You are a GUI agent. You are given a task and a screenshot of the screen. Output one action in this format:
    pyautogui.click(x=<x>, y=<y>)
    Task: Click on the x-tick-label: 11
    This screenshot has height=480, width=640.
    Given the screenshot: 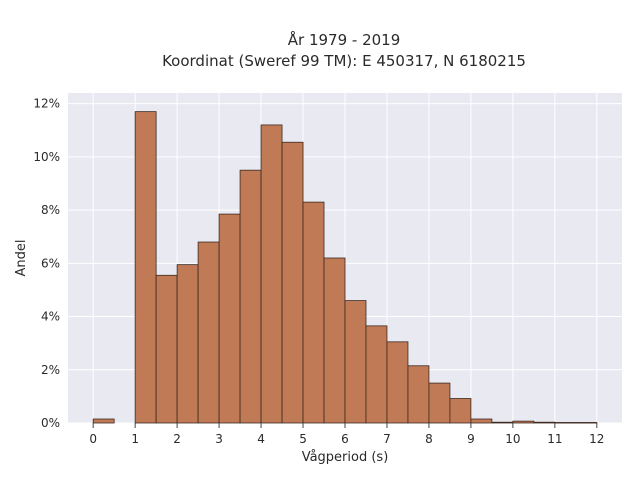 What is the action you would take?
    pyautogui.click(x=554, y=439)
    